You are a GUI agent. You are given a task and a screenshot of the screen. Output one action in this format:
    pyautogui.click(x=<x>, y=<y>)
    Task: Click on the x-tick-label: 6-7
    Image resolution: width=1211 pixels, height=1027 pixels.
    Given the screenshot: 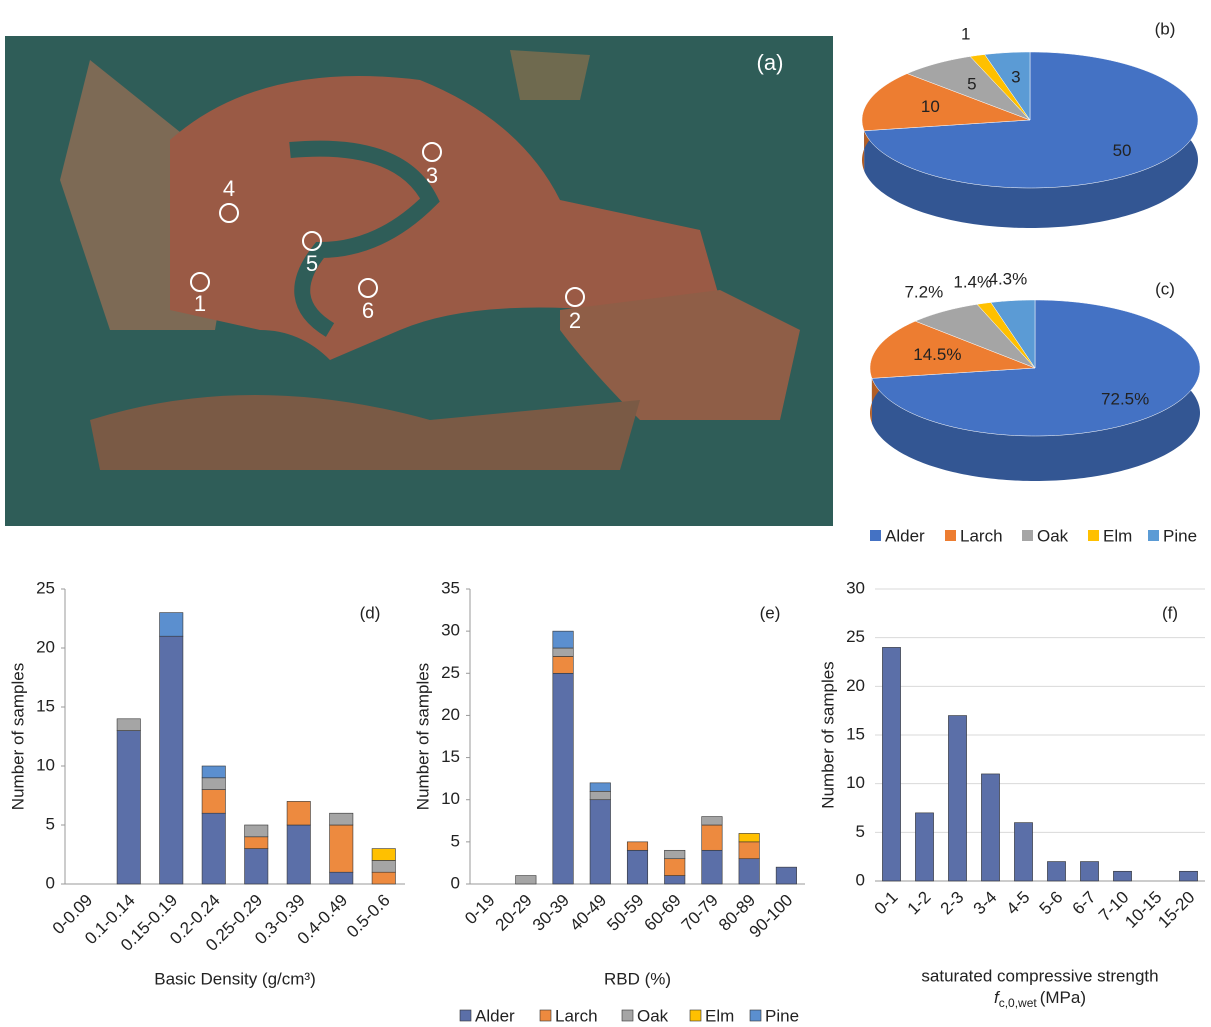 What is the action you would take?
    pyautogui.click(x=1084, y=903)
    